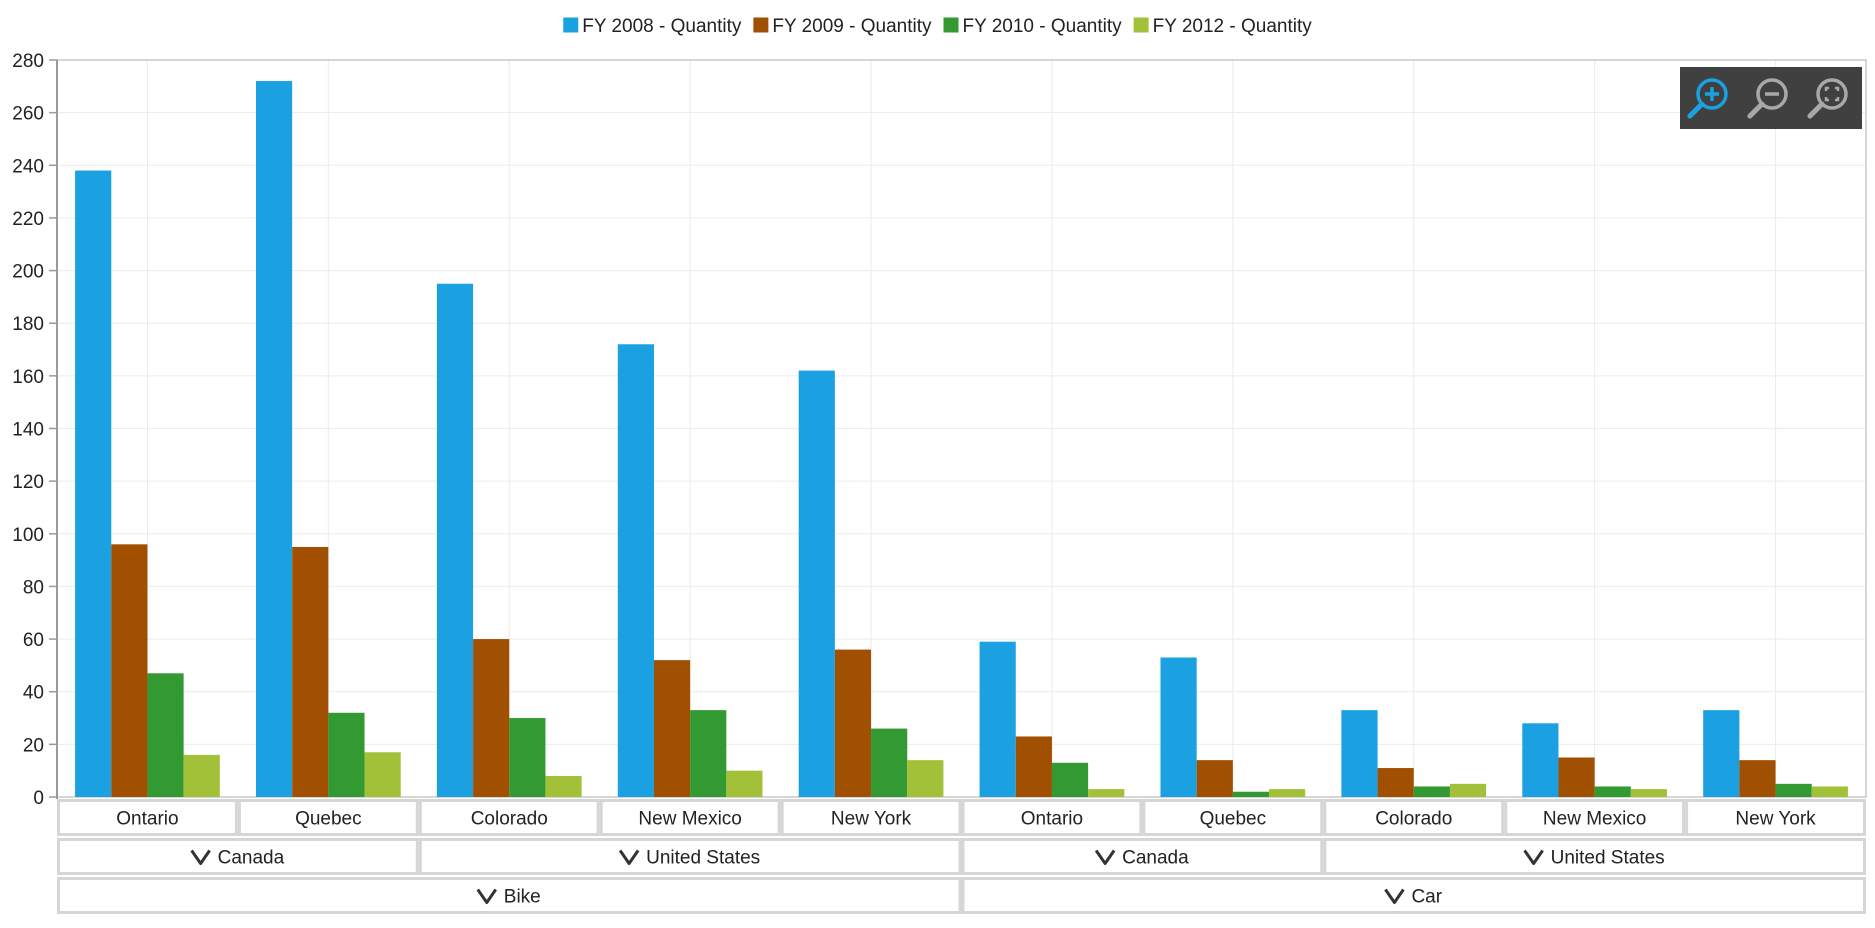  Describe the element at coordinates (28, 61) in the screenshot. I see `y-tick-label: 280` at that location.